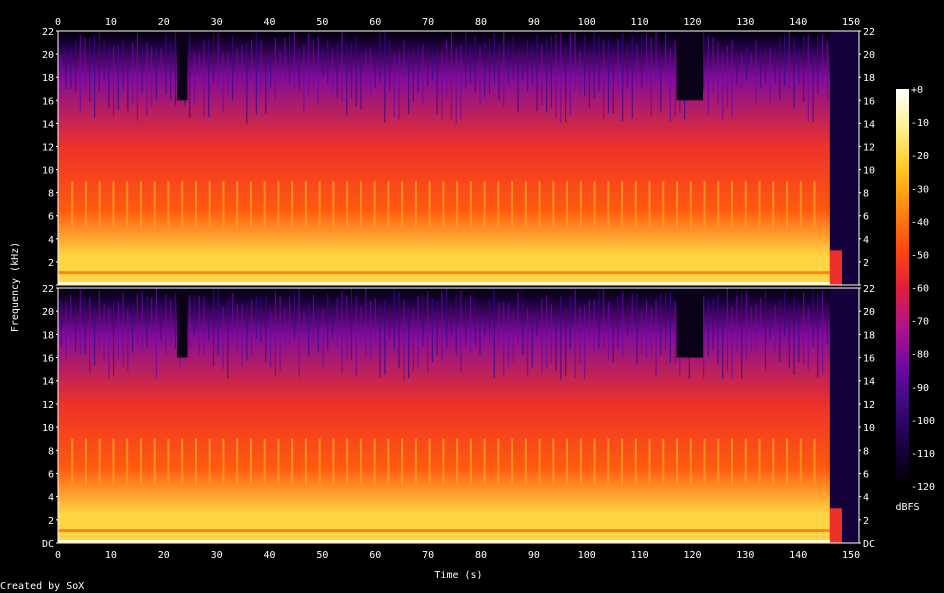  I want to click on x-tick-top: 80, so click(481, 22).